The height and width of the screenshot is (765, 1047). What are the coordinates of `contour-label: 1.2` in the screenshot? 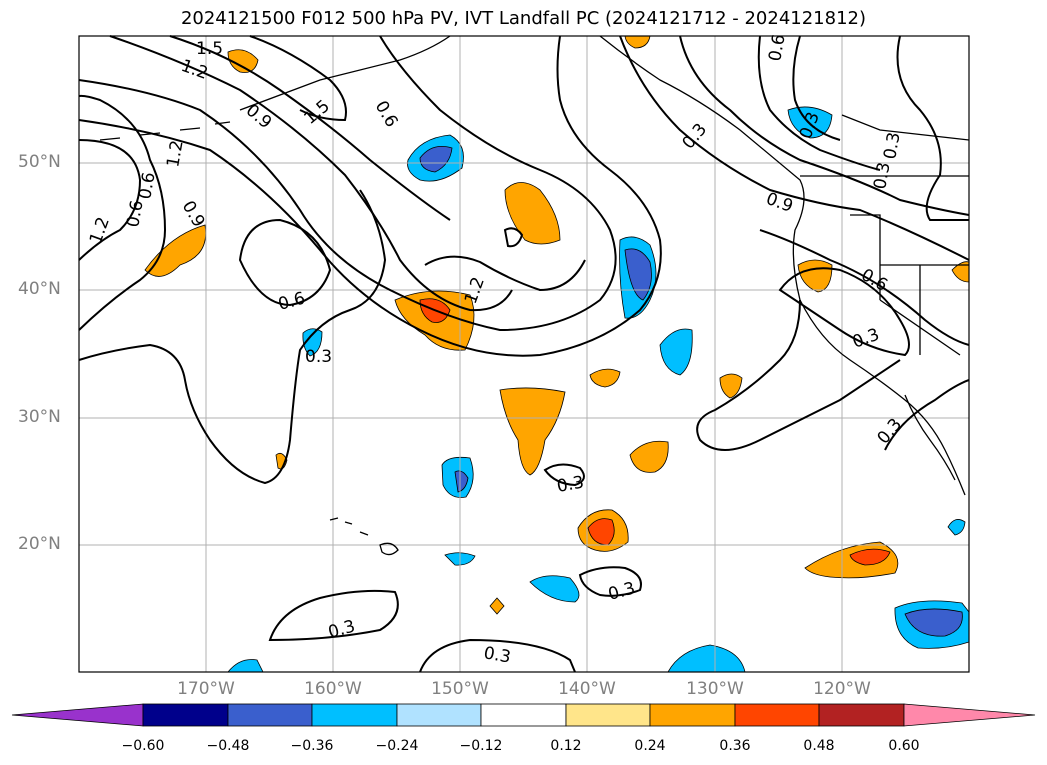 It's located at (175, 154).